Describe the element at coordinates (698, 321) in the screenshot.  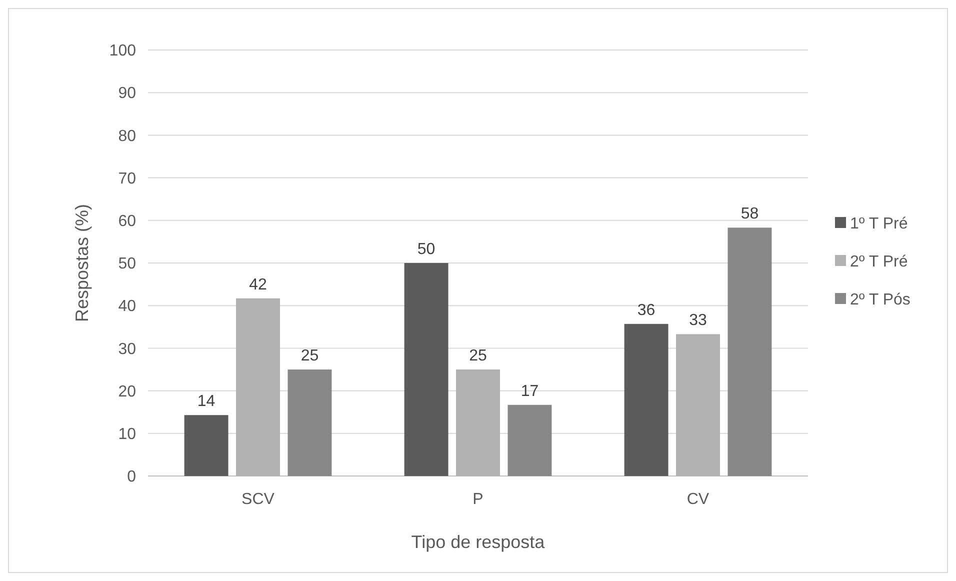
I see `data-label: 33` at that location.